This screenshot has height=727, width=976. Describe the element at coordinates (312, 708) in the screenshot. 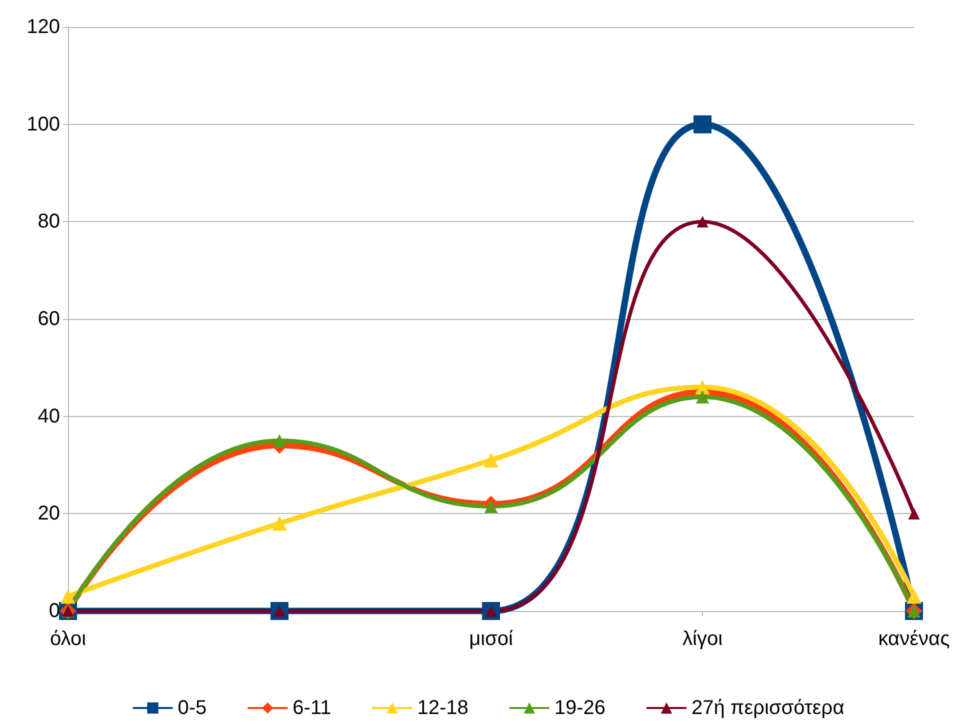

I see `legend-label: 6-11` at that location.